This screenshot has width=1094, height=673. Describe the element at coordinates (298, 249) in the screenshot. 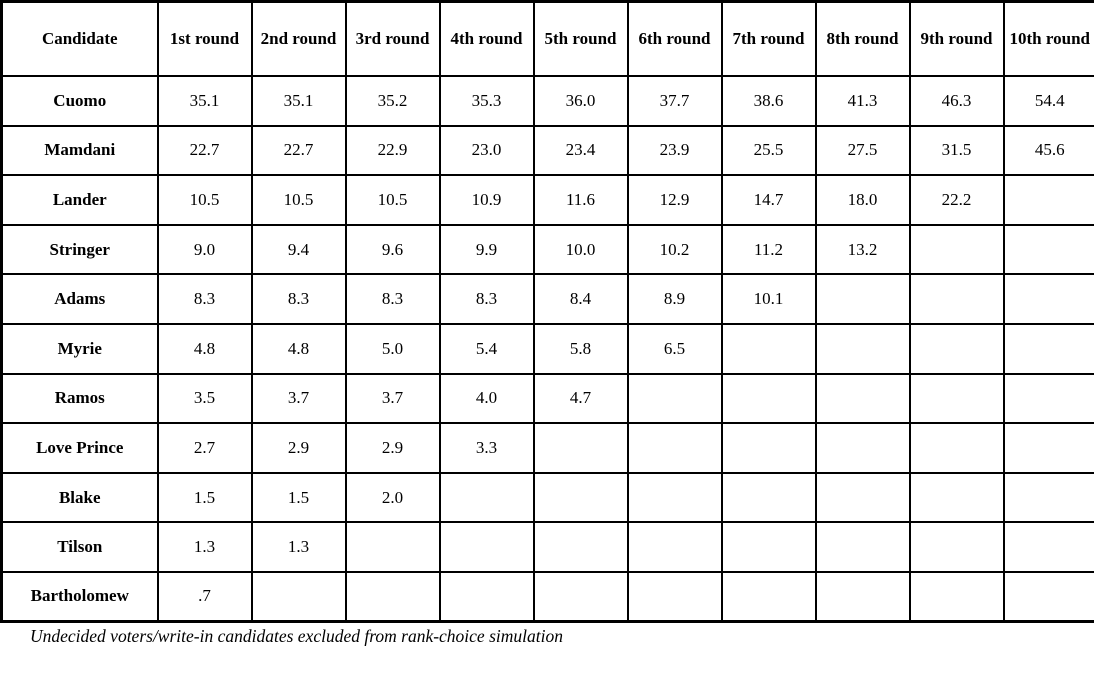

I see `value-cell: 9.4` at that location.